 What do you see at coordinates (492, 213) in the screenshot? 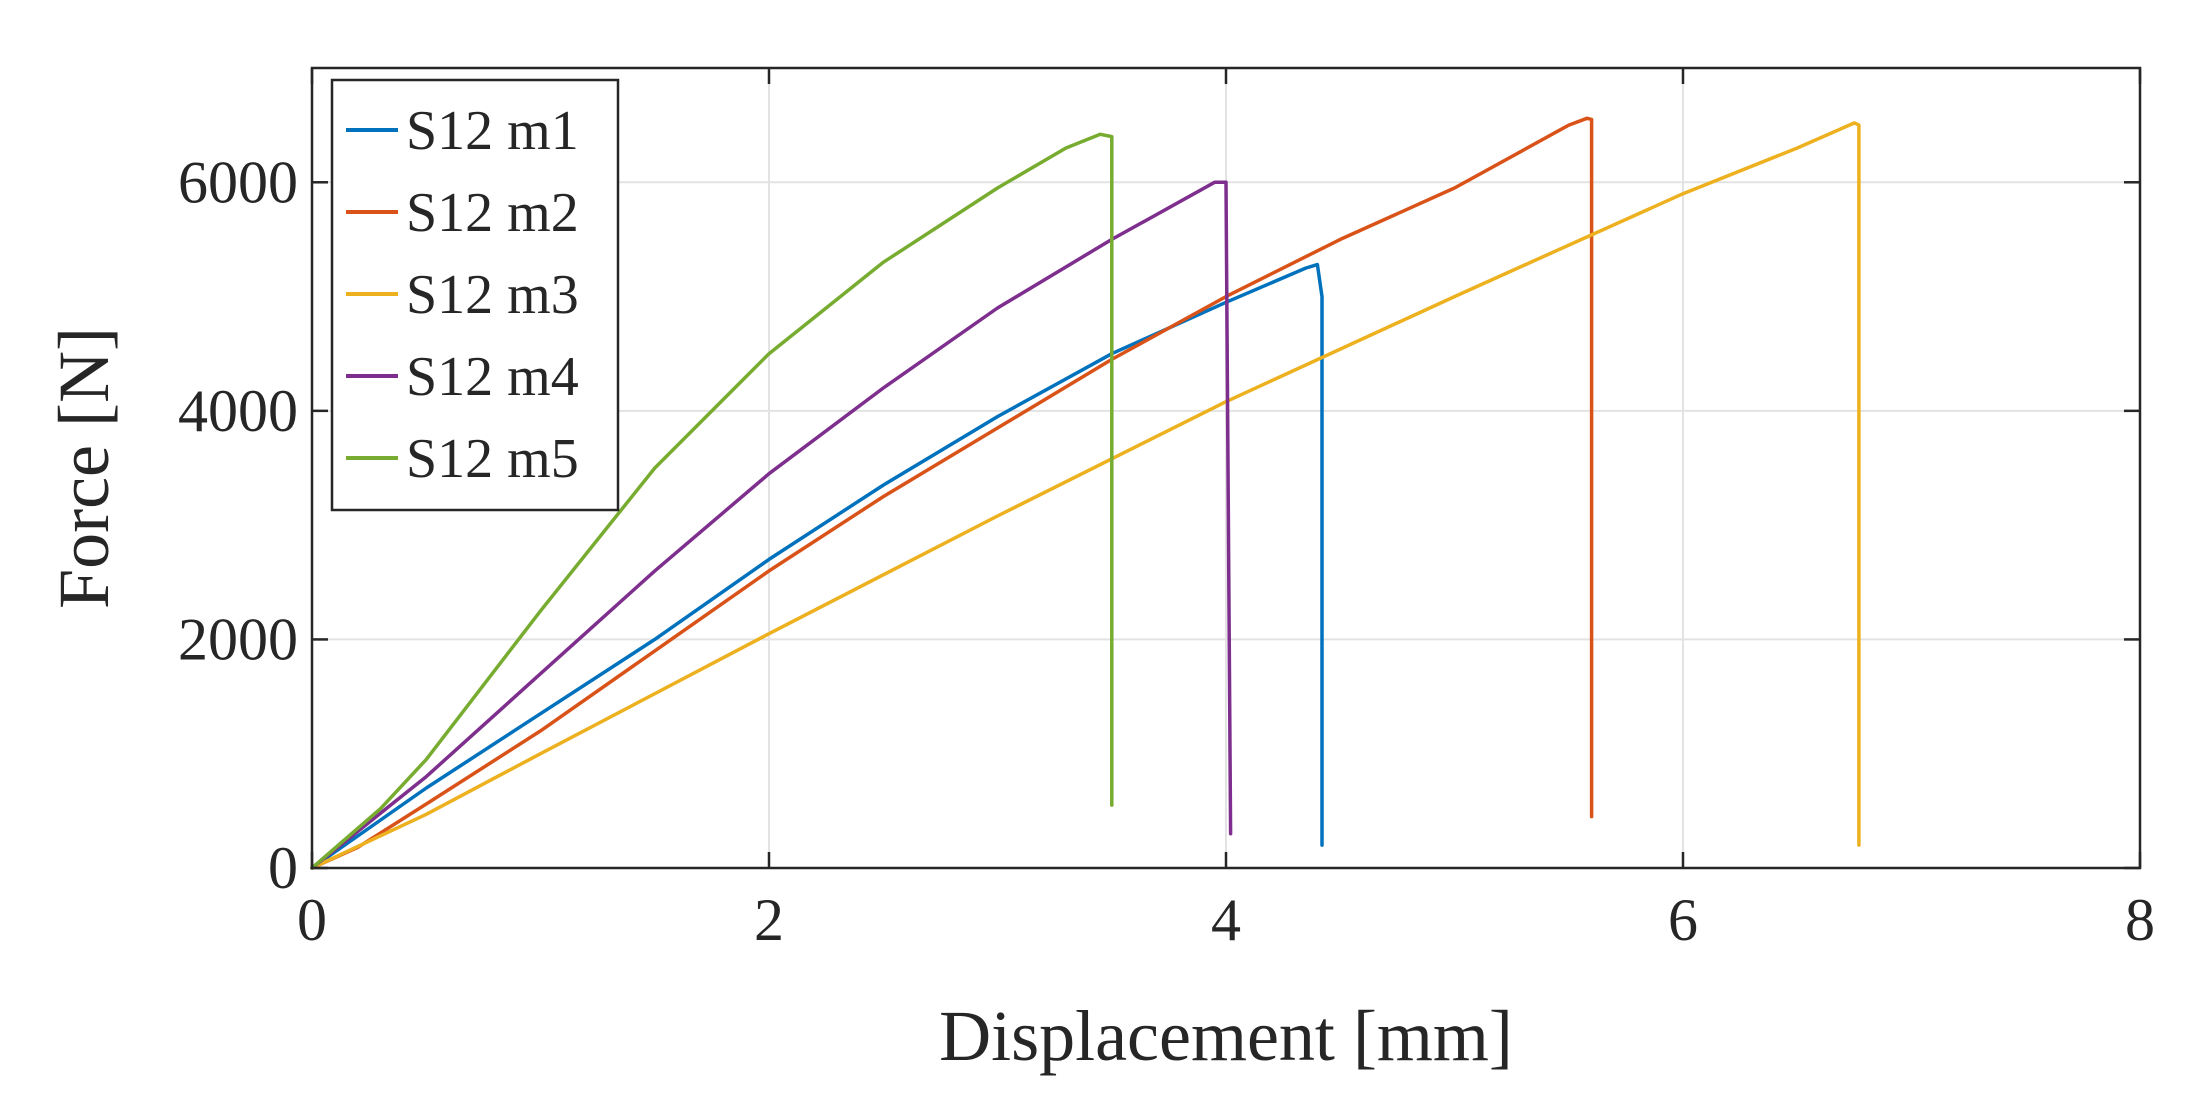
I see `legend-label: S12 m2` at bounding box center [492, 213].